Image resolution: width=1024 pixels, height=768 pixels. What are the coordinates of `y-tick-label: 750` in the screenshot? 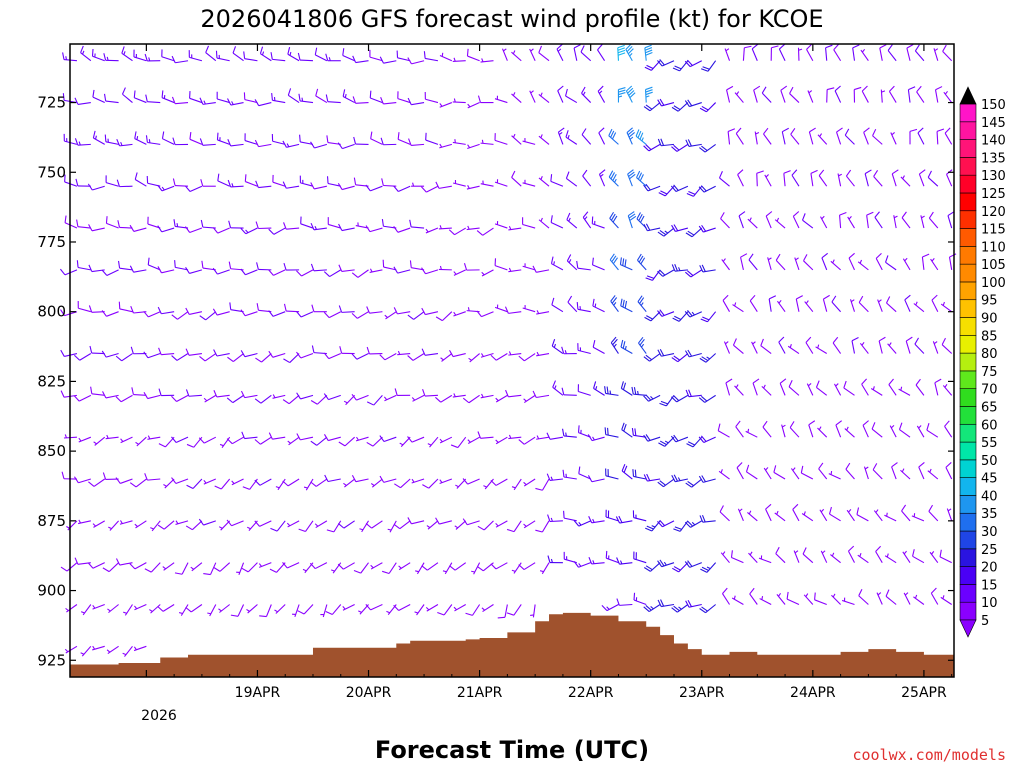 It's located at (51, 172).